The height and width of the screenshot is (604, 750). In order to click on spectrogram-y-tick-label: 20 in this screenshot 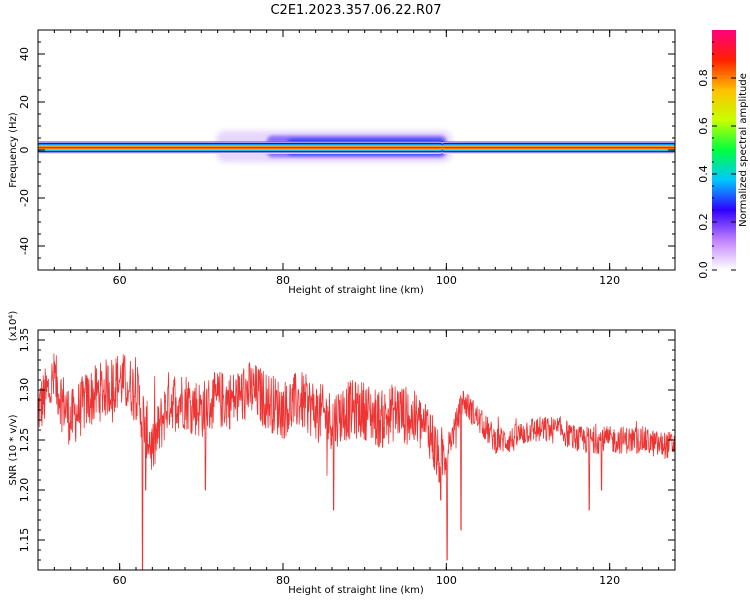, I will do `click(24, 102)`.